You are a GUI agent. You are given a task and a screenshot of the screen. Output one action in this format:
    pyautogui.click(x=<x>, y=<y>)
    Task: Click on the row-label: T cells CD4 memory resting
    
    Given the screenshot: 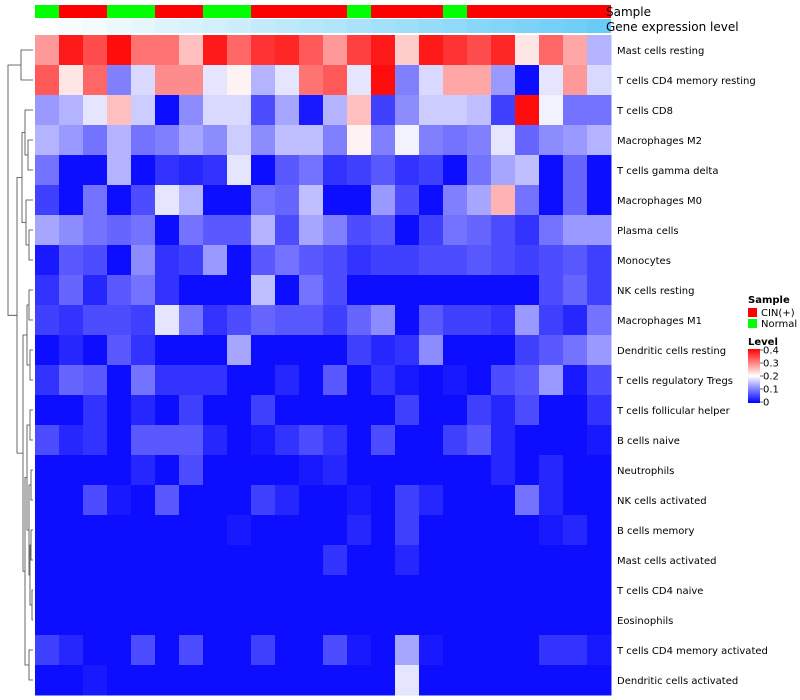 What is the action you would take?
    pyautogui.click(x=686, y=81)
    